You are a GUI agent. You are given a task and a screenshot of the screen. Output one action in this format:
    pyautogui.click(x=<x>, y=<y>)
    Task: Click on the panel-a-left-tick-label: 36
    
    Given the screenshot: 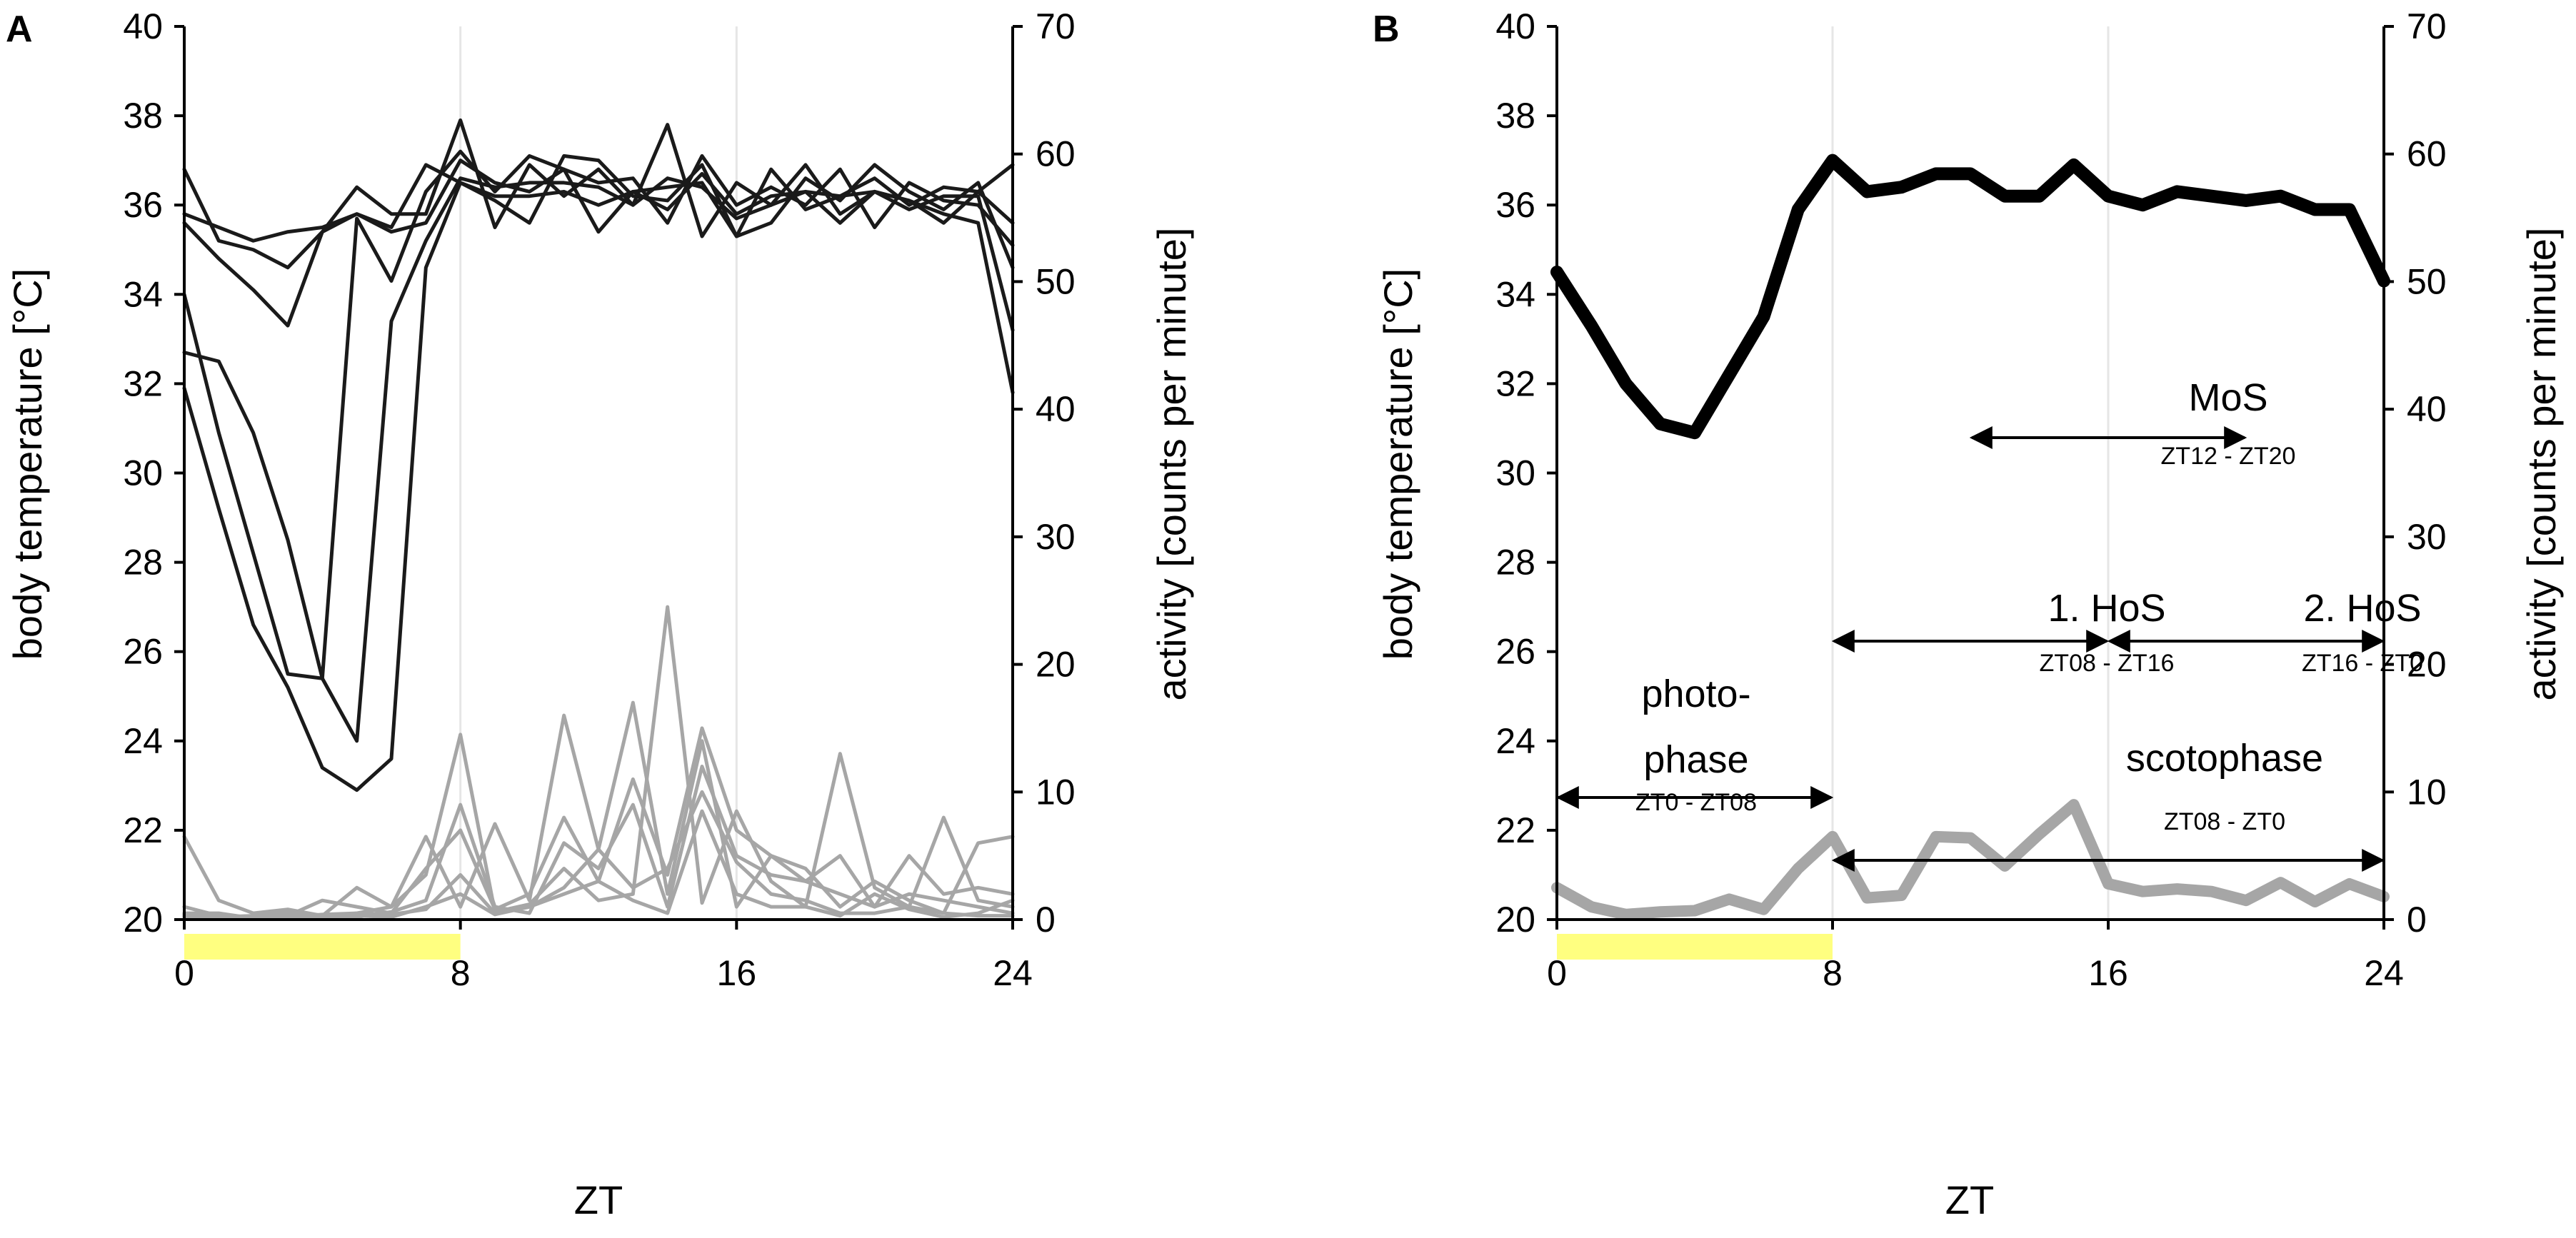 What is the action you would take?
    pyautogui.click(x=143, y=205)
    